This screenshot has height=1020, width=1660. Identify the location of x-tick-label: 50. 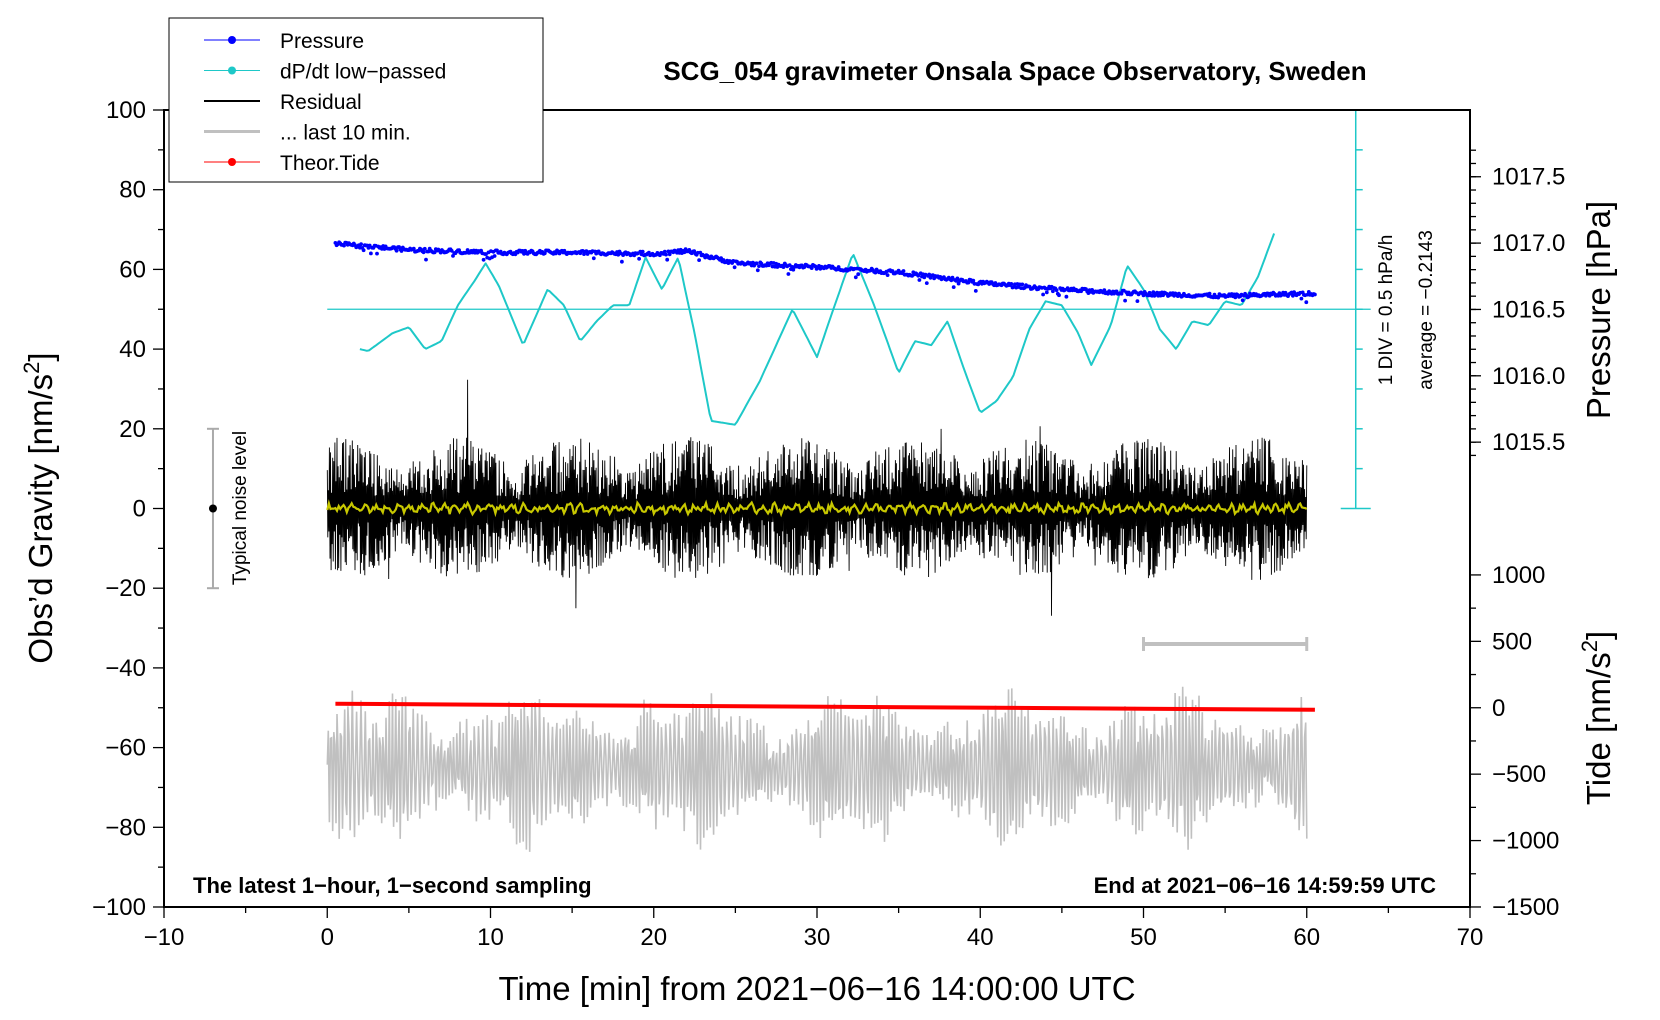
(1143, 937).